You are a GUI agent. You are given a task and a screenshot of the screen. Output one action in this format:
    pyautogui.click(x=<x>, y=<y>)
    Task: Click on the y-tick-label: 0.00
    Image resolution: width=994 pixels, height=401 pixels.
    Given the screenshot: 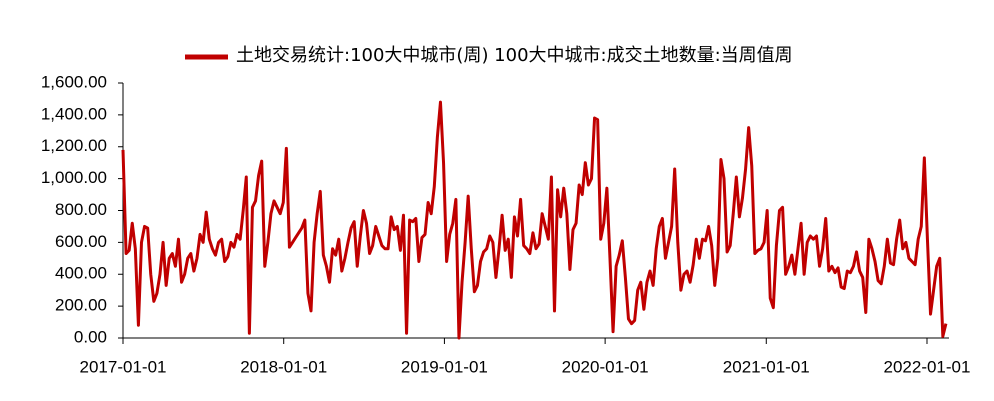 What is the action you would take?
    pyautogui.click(x=90, y=336)
    